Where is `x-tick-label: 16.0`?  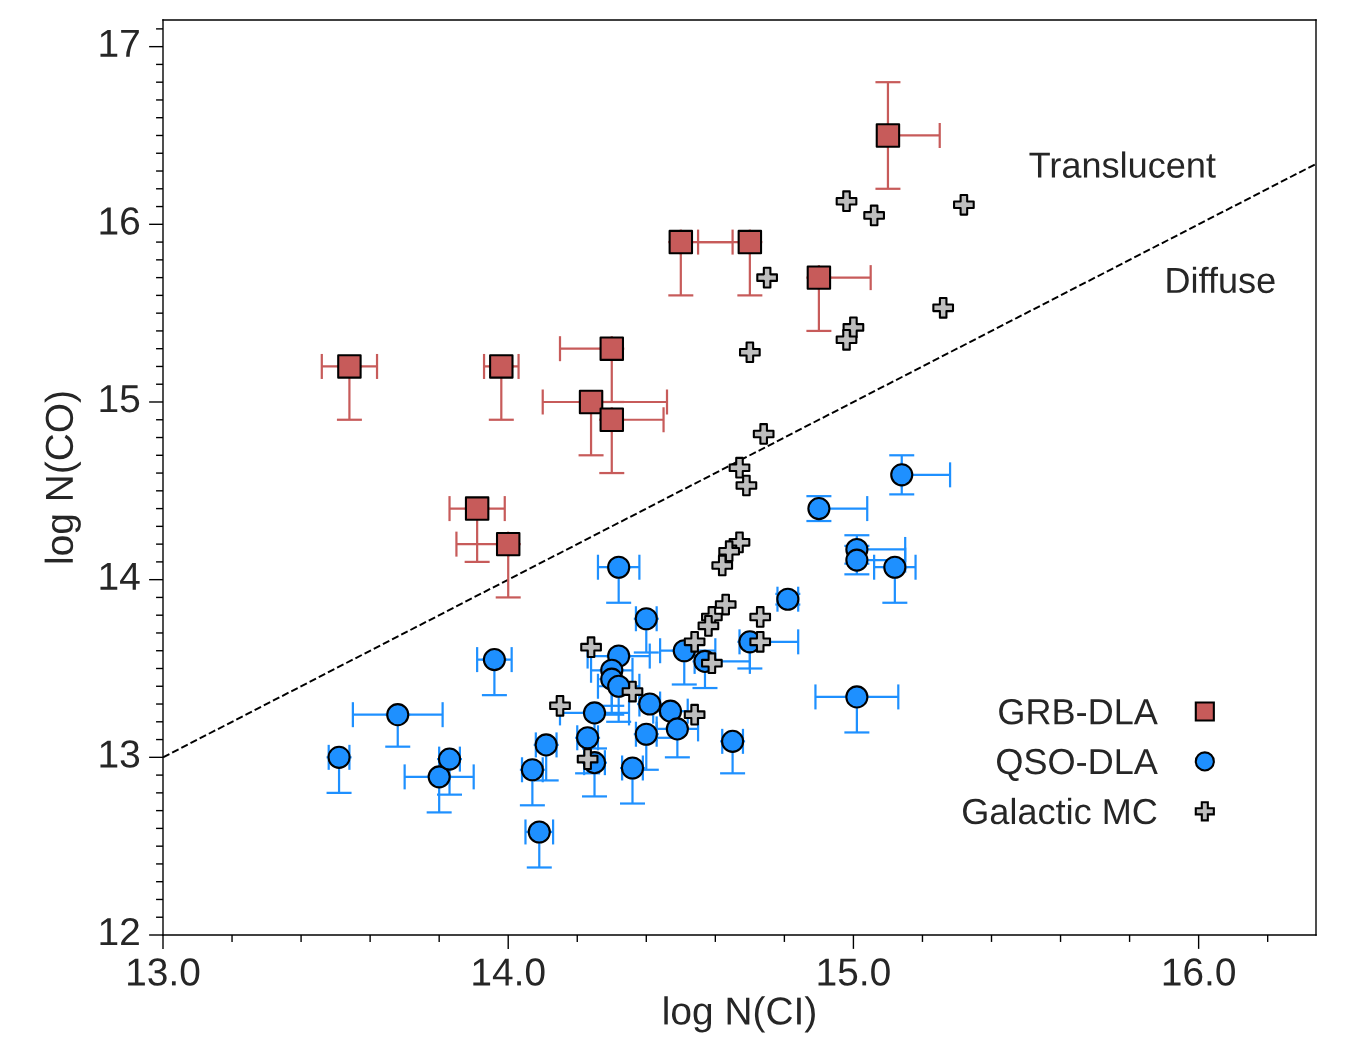 x-tick-label: 16.0 is located at coordinates (1199, 972).